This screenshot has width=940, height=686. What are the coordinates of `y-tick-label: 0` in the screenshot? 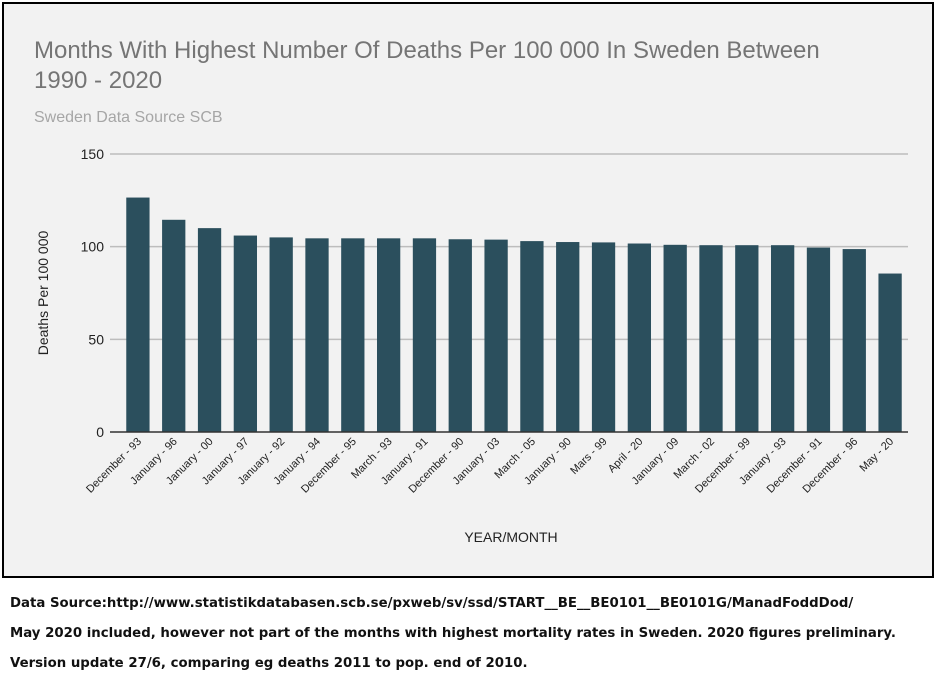 It's located at (100, 432).